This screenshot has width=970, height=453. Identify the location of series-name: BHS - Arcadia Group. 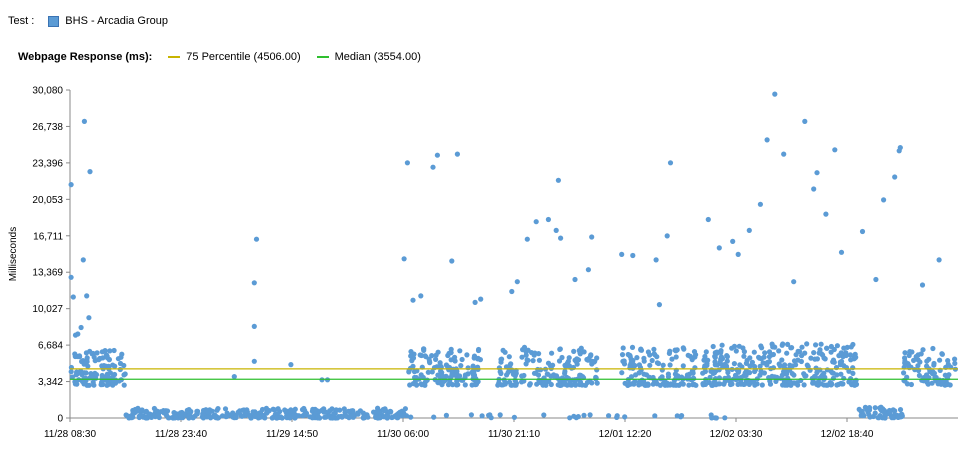
(117, 21).